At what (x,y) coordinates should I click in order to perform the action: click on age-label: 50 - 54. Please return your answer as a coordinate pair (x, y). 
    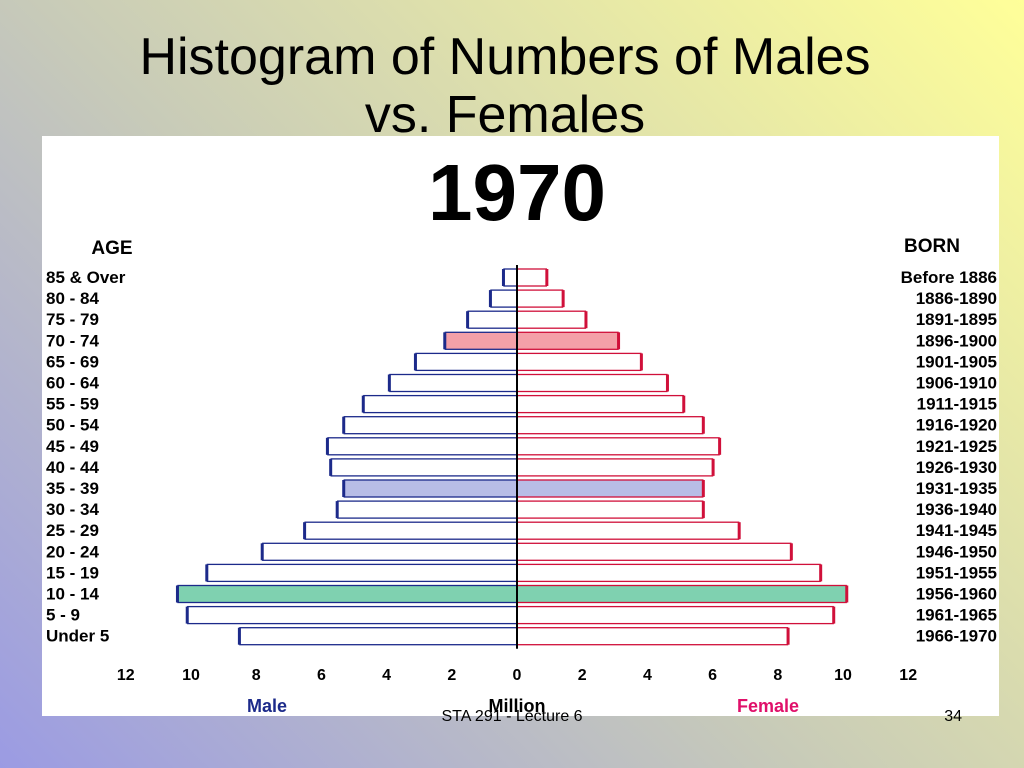
    Looking at the image, I should click on (72, 425).